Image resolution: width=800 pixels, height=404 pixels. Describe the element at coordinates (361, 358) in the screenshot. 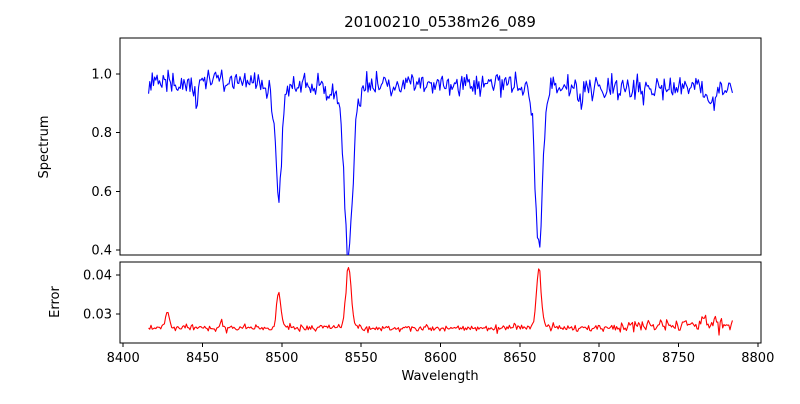

I see `x-tick-label: 8550` at that location.